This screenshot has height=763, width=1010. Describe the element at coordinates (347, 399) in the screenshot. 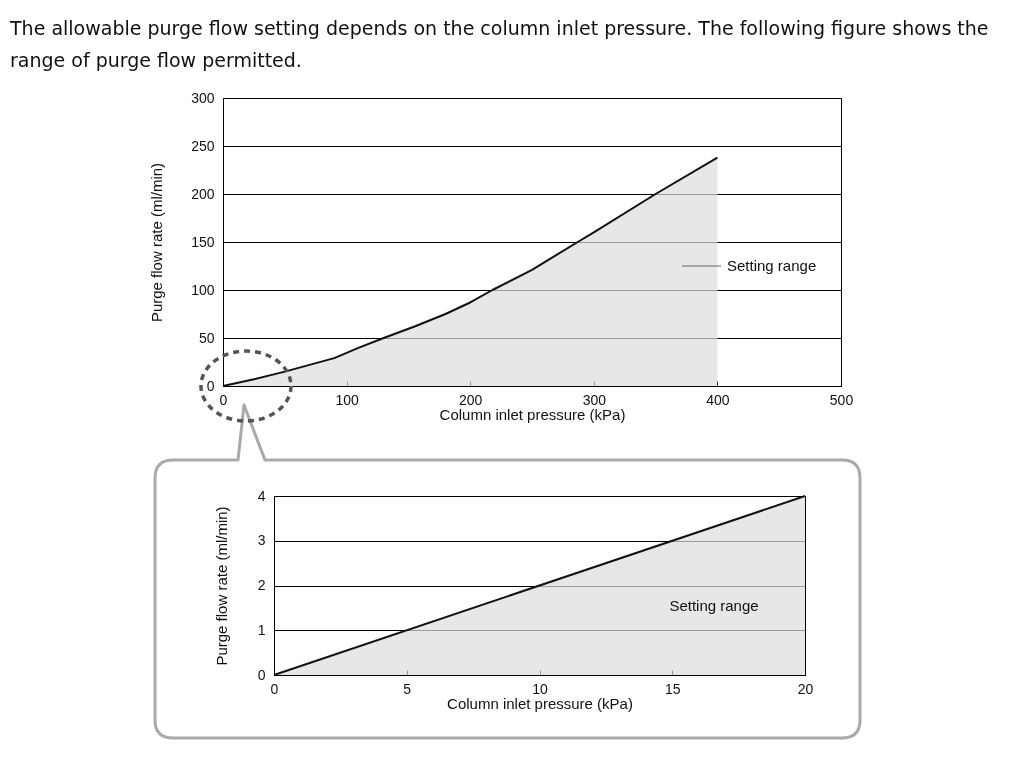

I see `x-tick-label: 100` at that location.